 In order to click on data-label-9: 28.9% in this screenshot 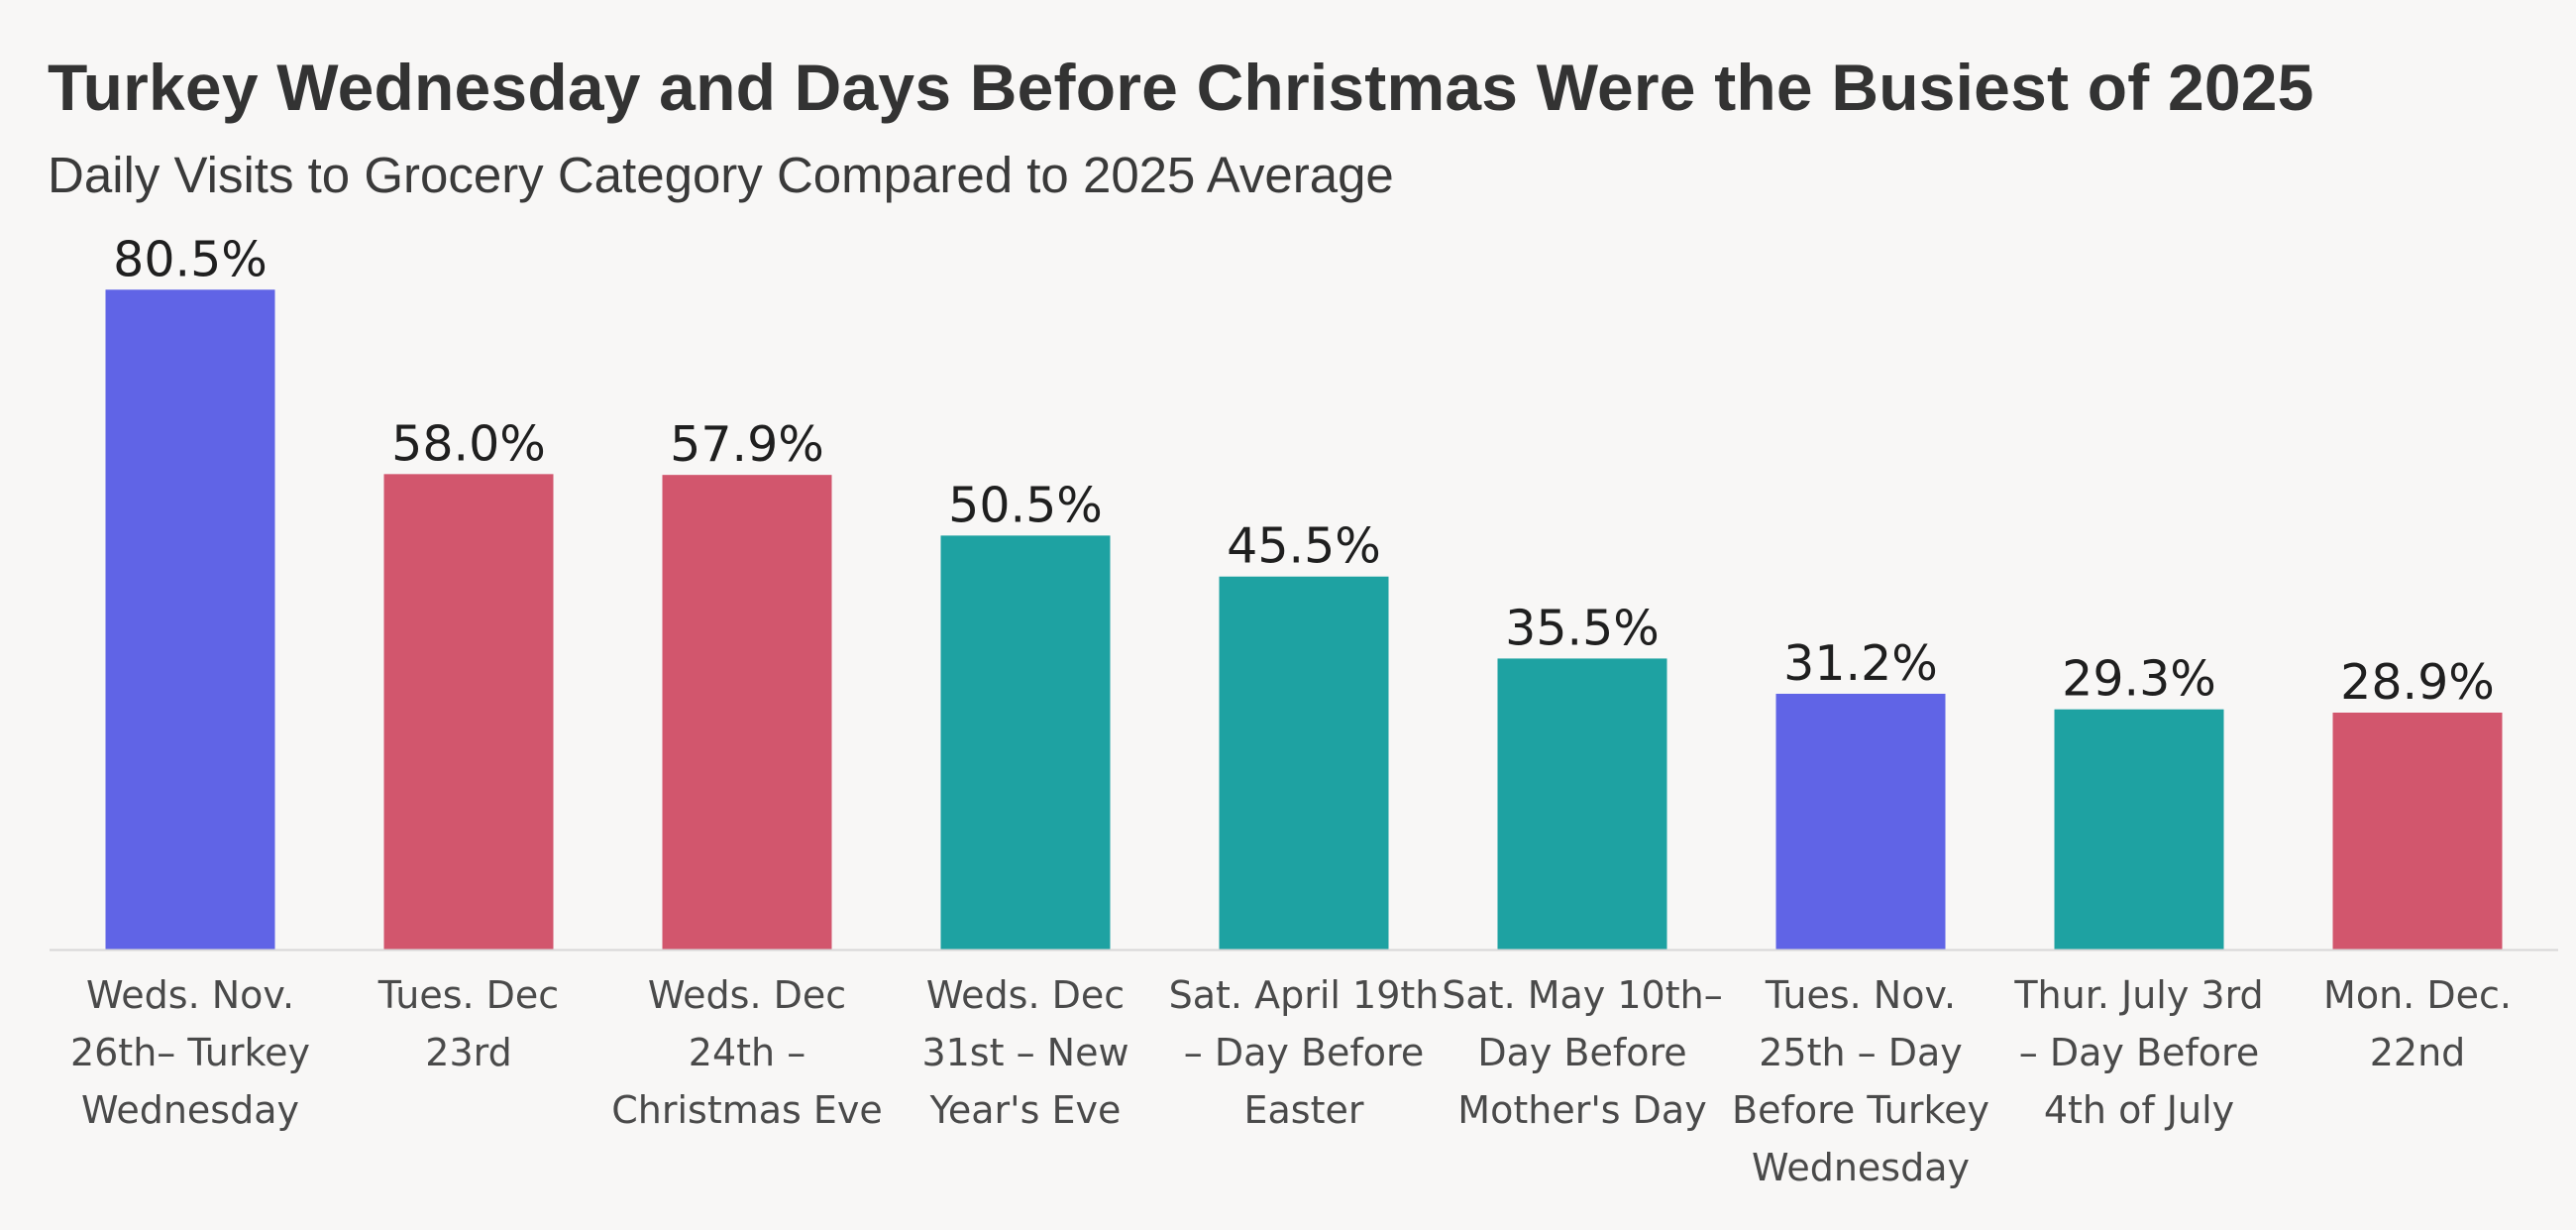, I will do `click(2417, 682)`.